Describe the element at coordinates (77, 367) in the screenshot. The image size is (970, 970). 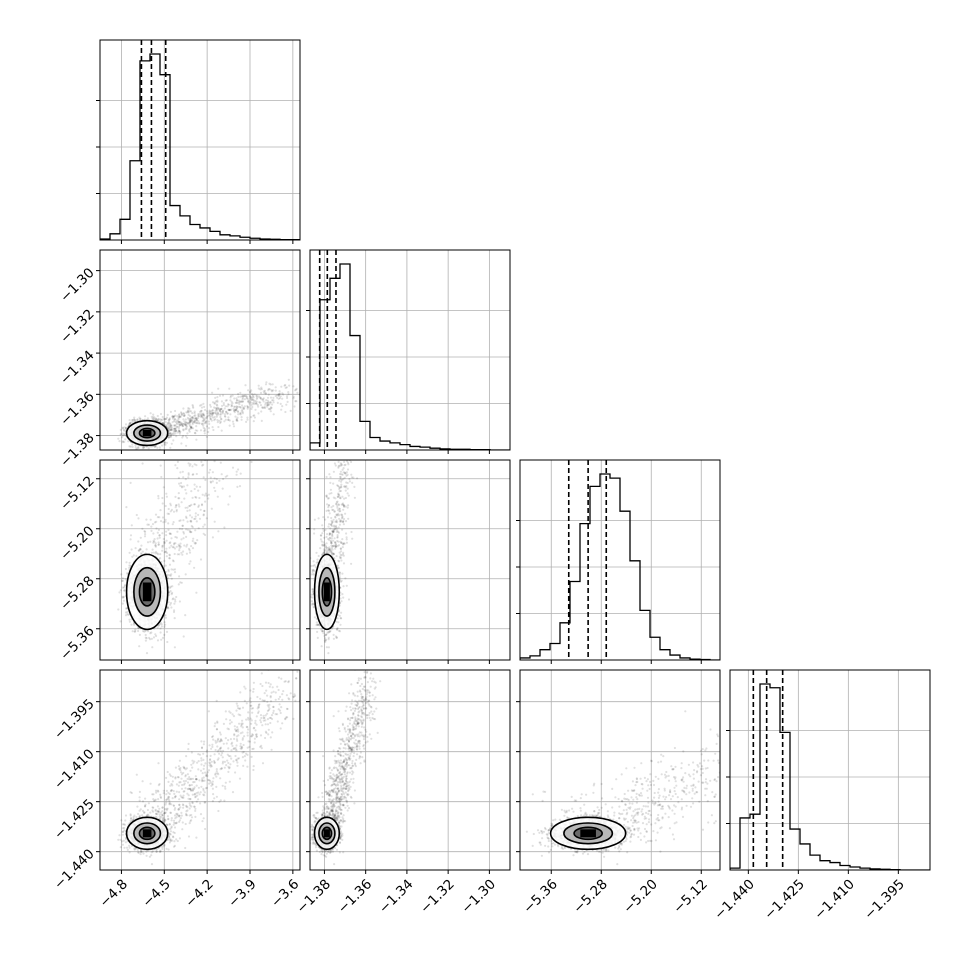
I see `y-tick-label: −1.34` at that location.